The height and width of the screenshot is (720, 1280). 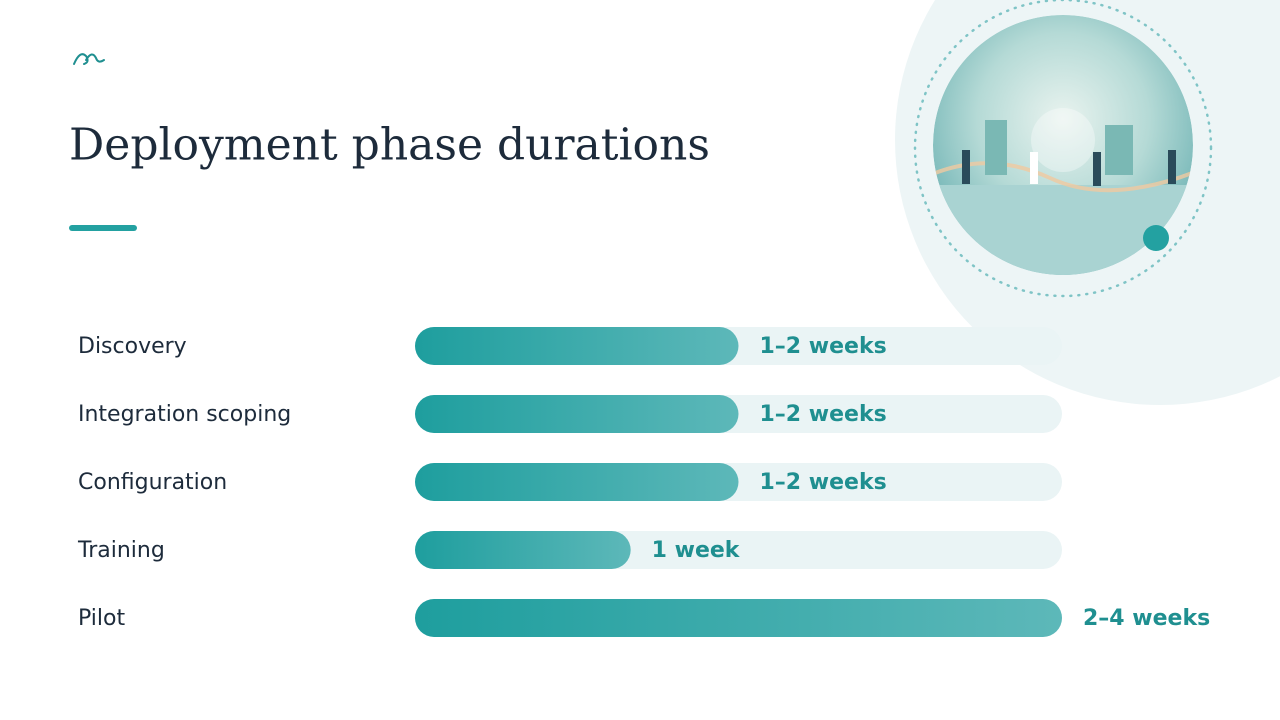 What do you see at coordinates (121, 550) in the screenshot?
I see `category-label: Training` at bounding box center [121, 550].